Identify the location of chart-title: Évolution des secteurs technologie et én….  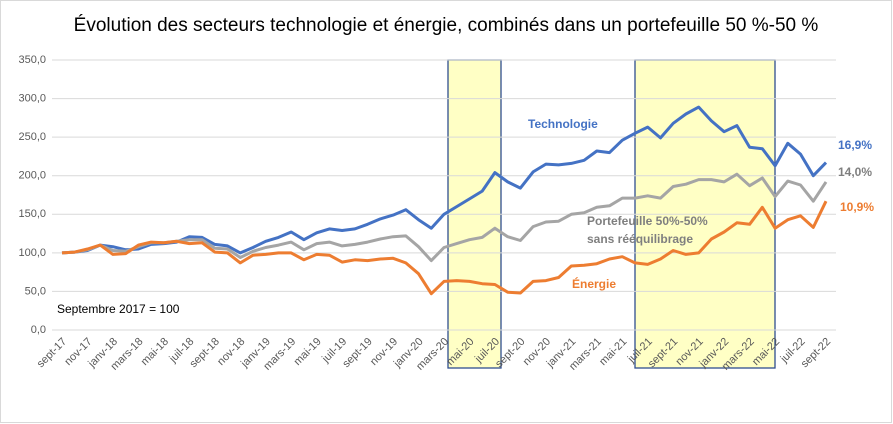
(446, 25).